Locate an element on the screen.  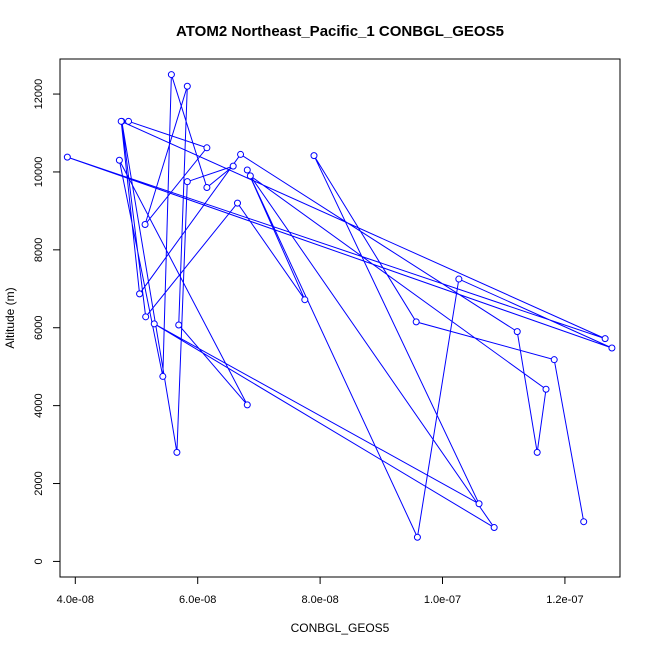
y-tick-label: 8000 is located at coordinates (39, 250).